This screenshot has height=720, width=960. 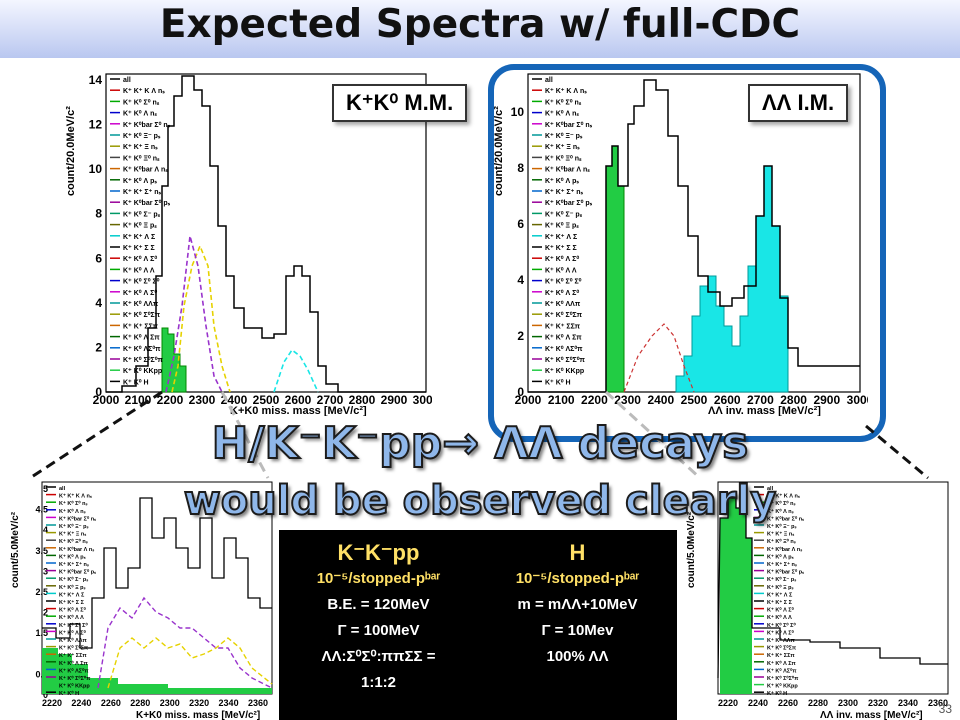 I want to click on legend-entry: K⁺ K⁰ Σ⁰ nₛ, so click(x=74, y=503).